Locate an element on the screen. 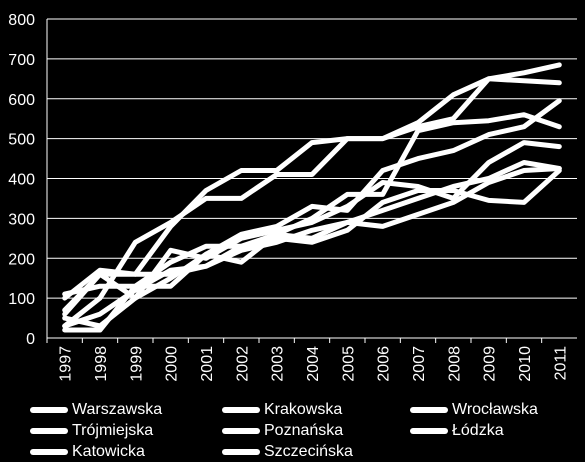 The width and height of the screenshot is (585, 462). legend-item-lodzka: Łódzka is located at coordinates (457, 431).